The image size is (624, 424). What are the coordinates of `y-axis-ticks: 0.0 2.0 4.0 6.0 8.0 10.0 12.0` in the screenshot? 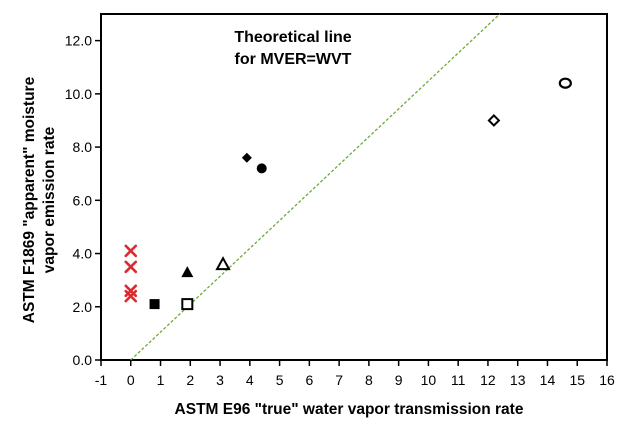 It's located at (83, 200).